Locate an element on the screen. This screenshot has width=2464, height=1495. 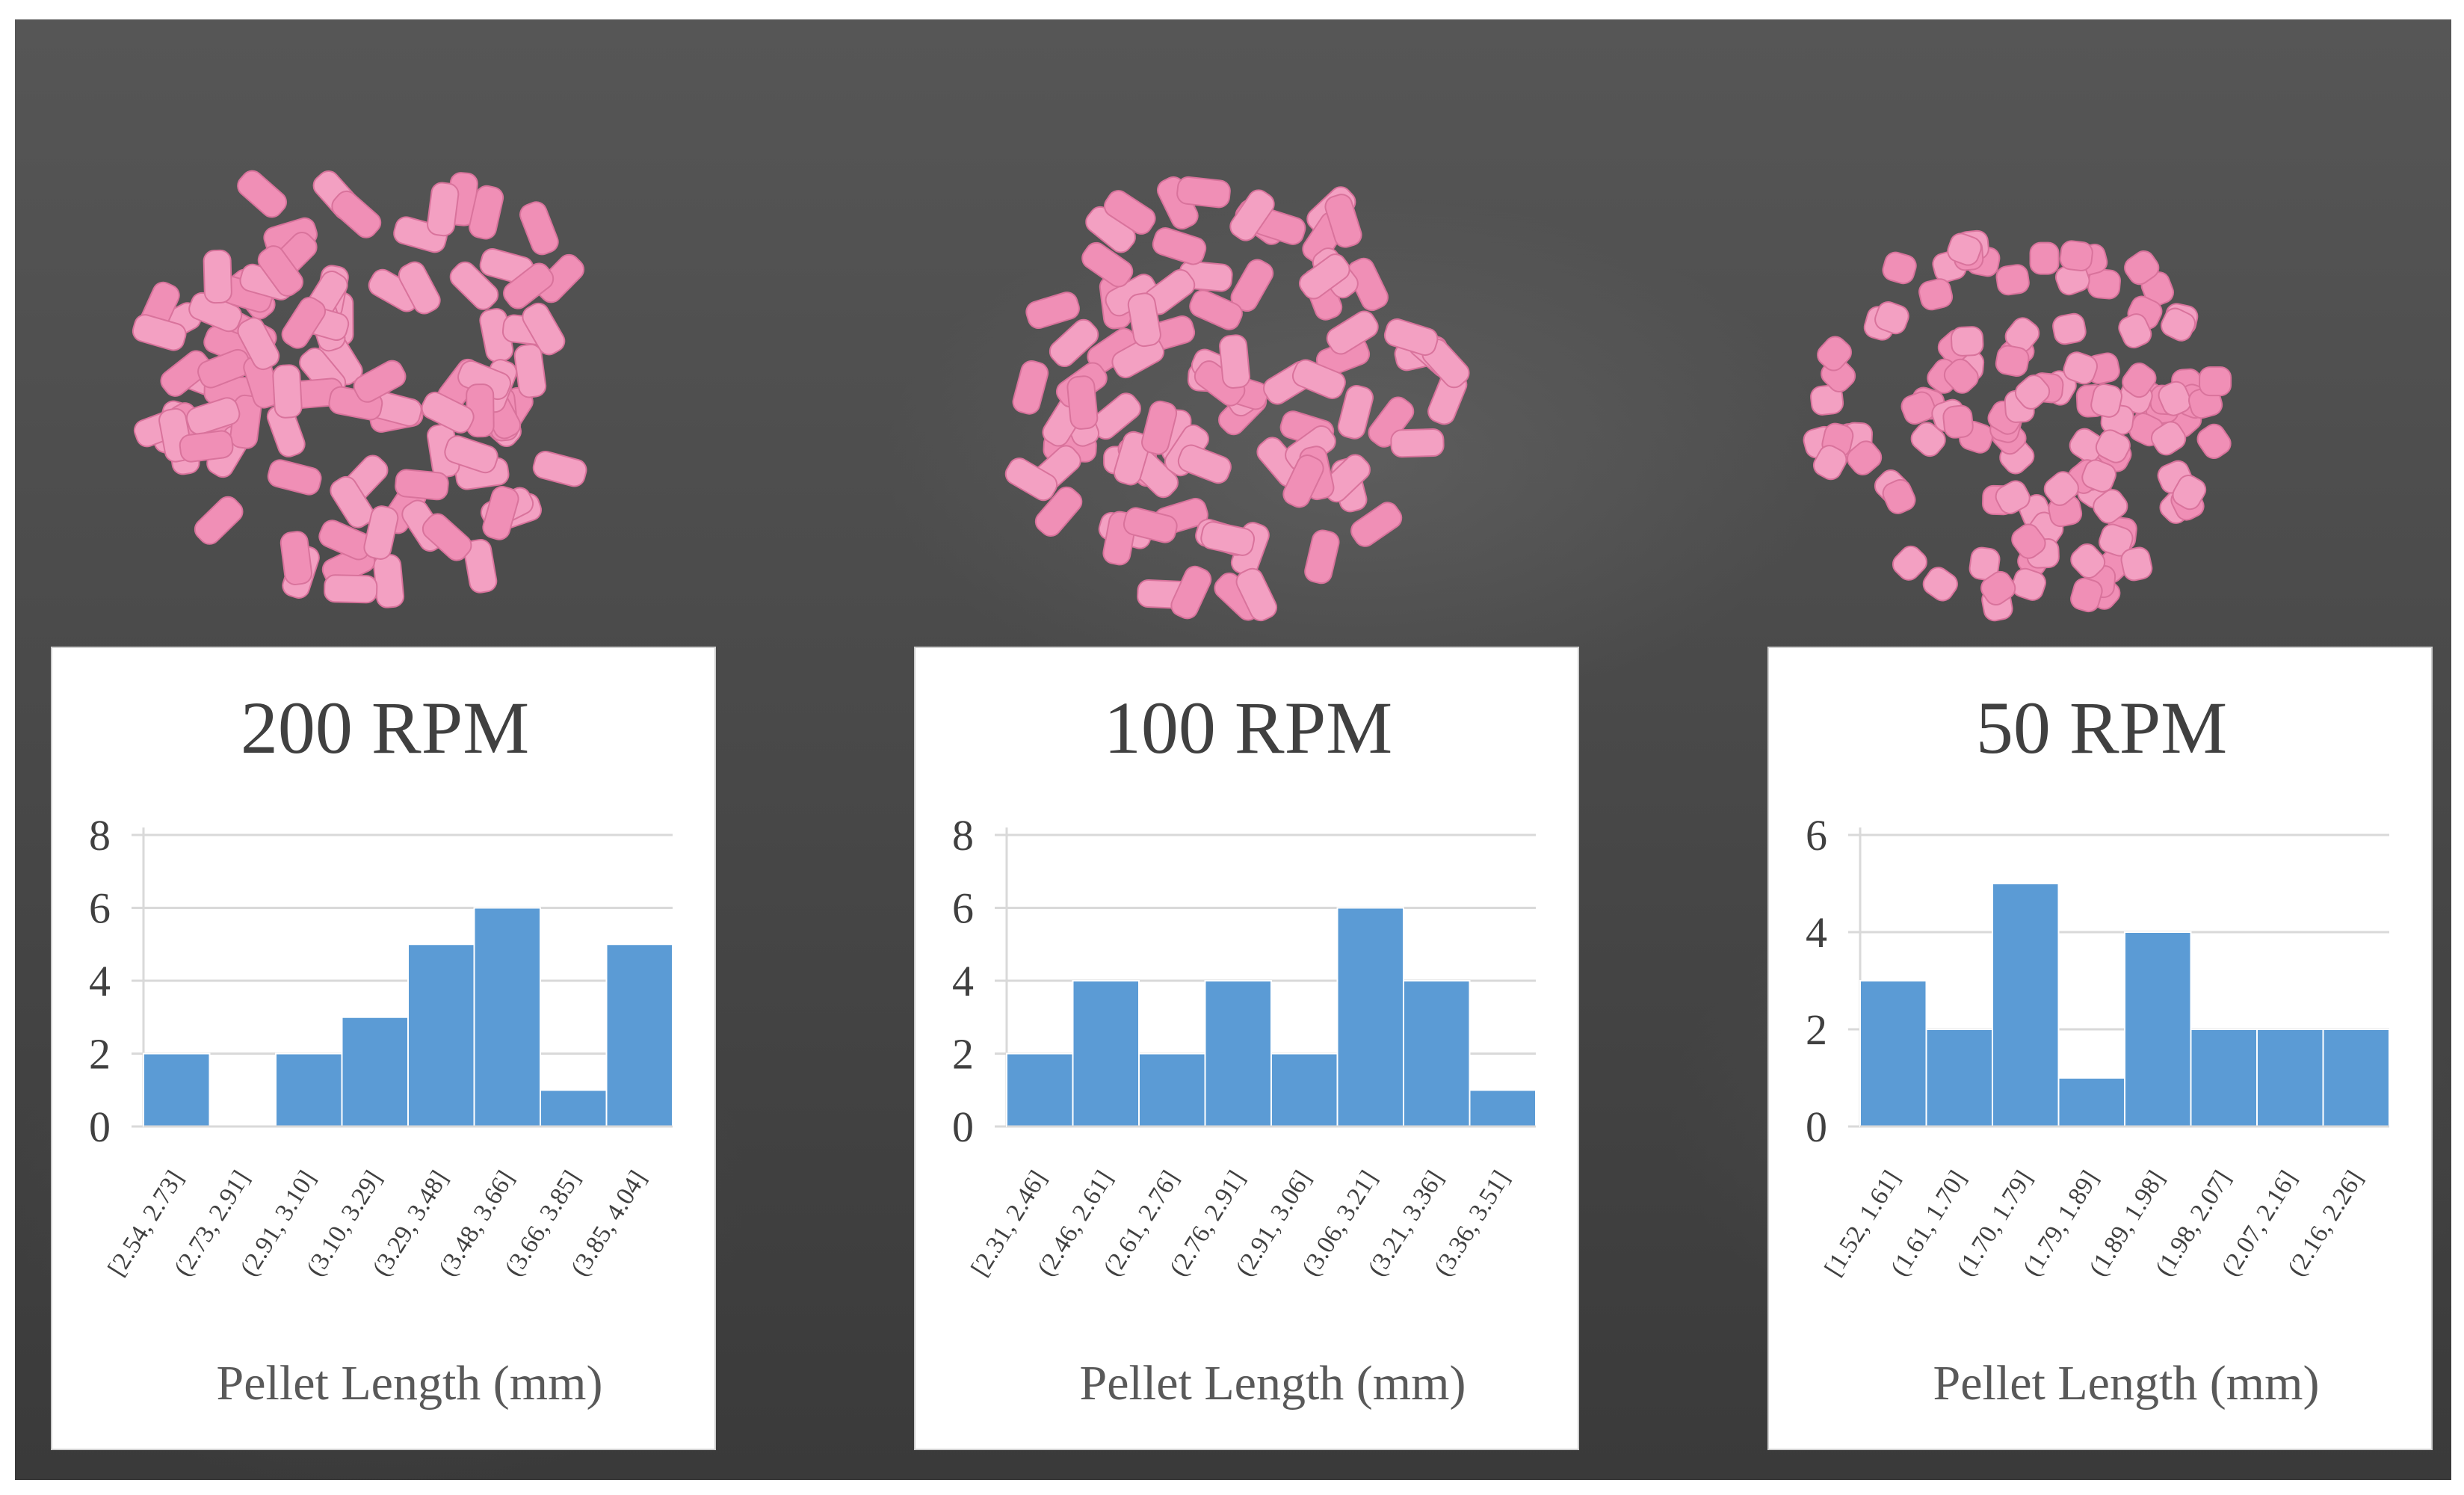
chart-title: 200 RPM is located at coordinates (385, 727).